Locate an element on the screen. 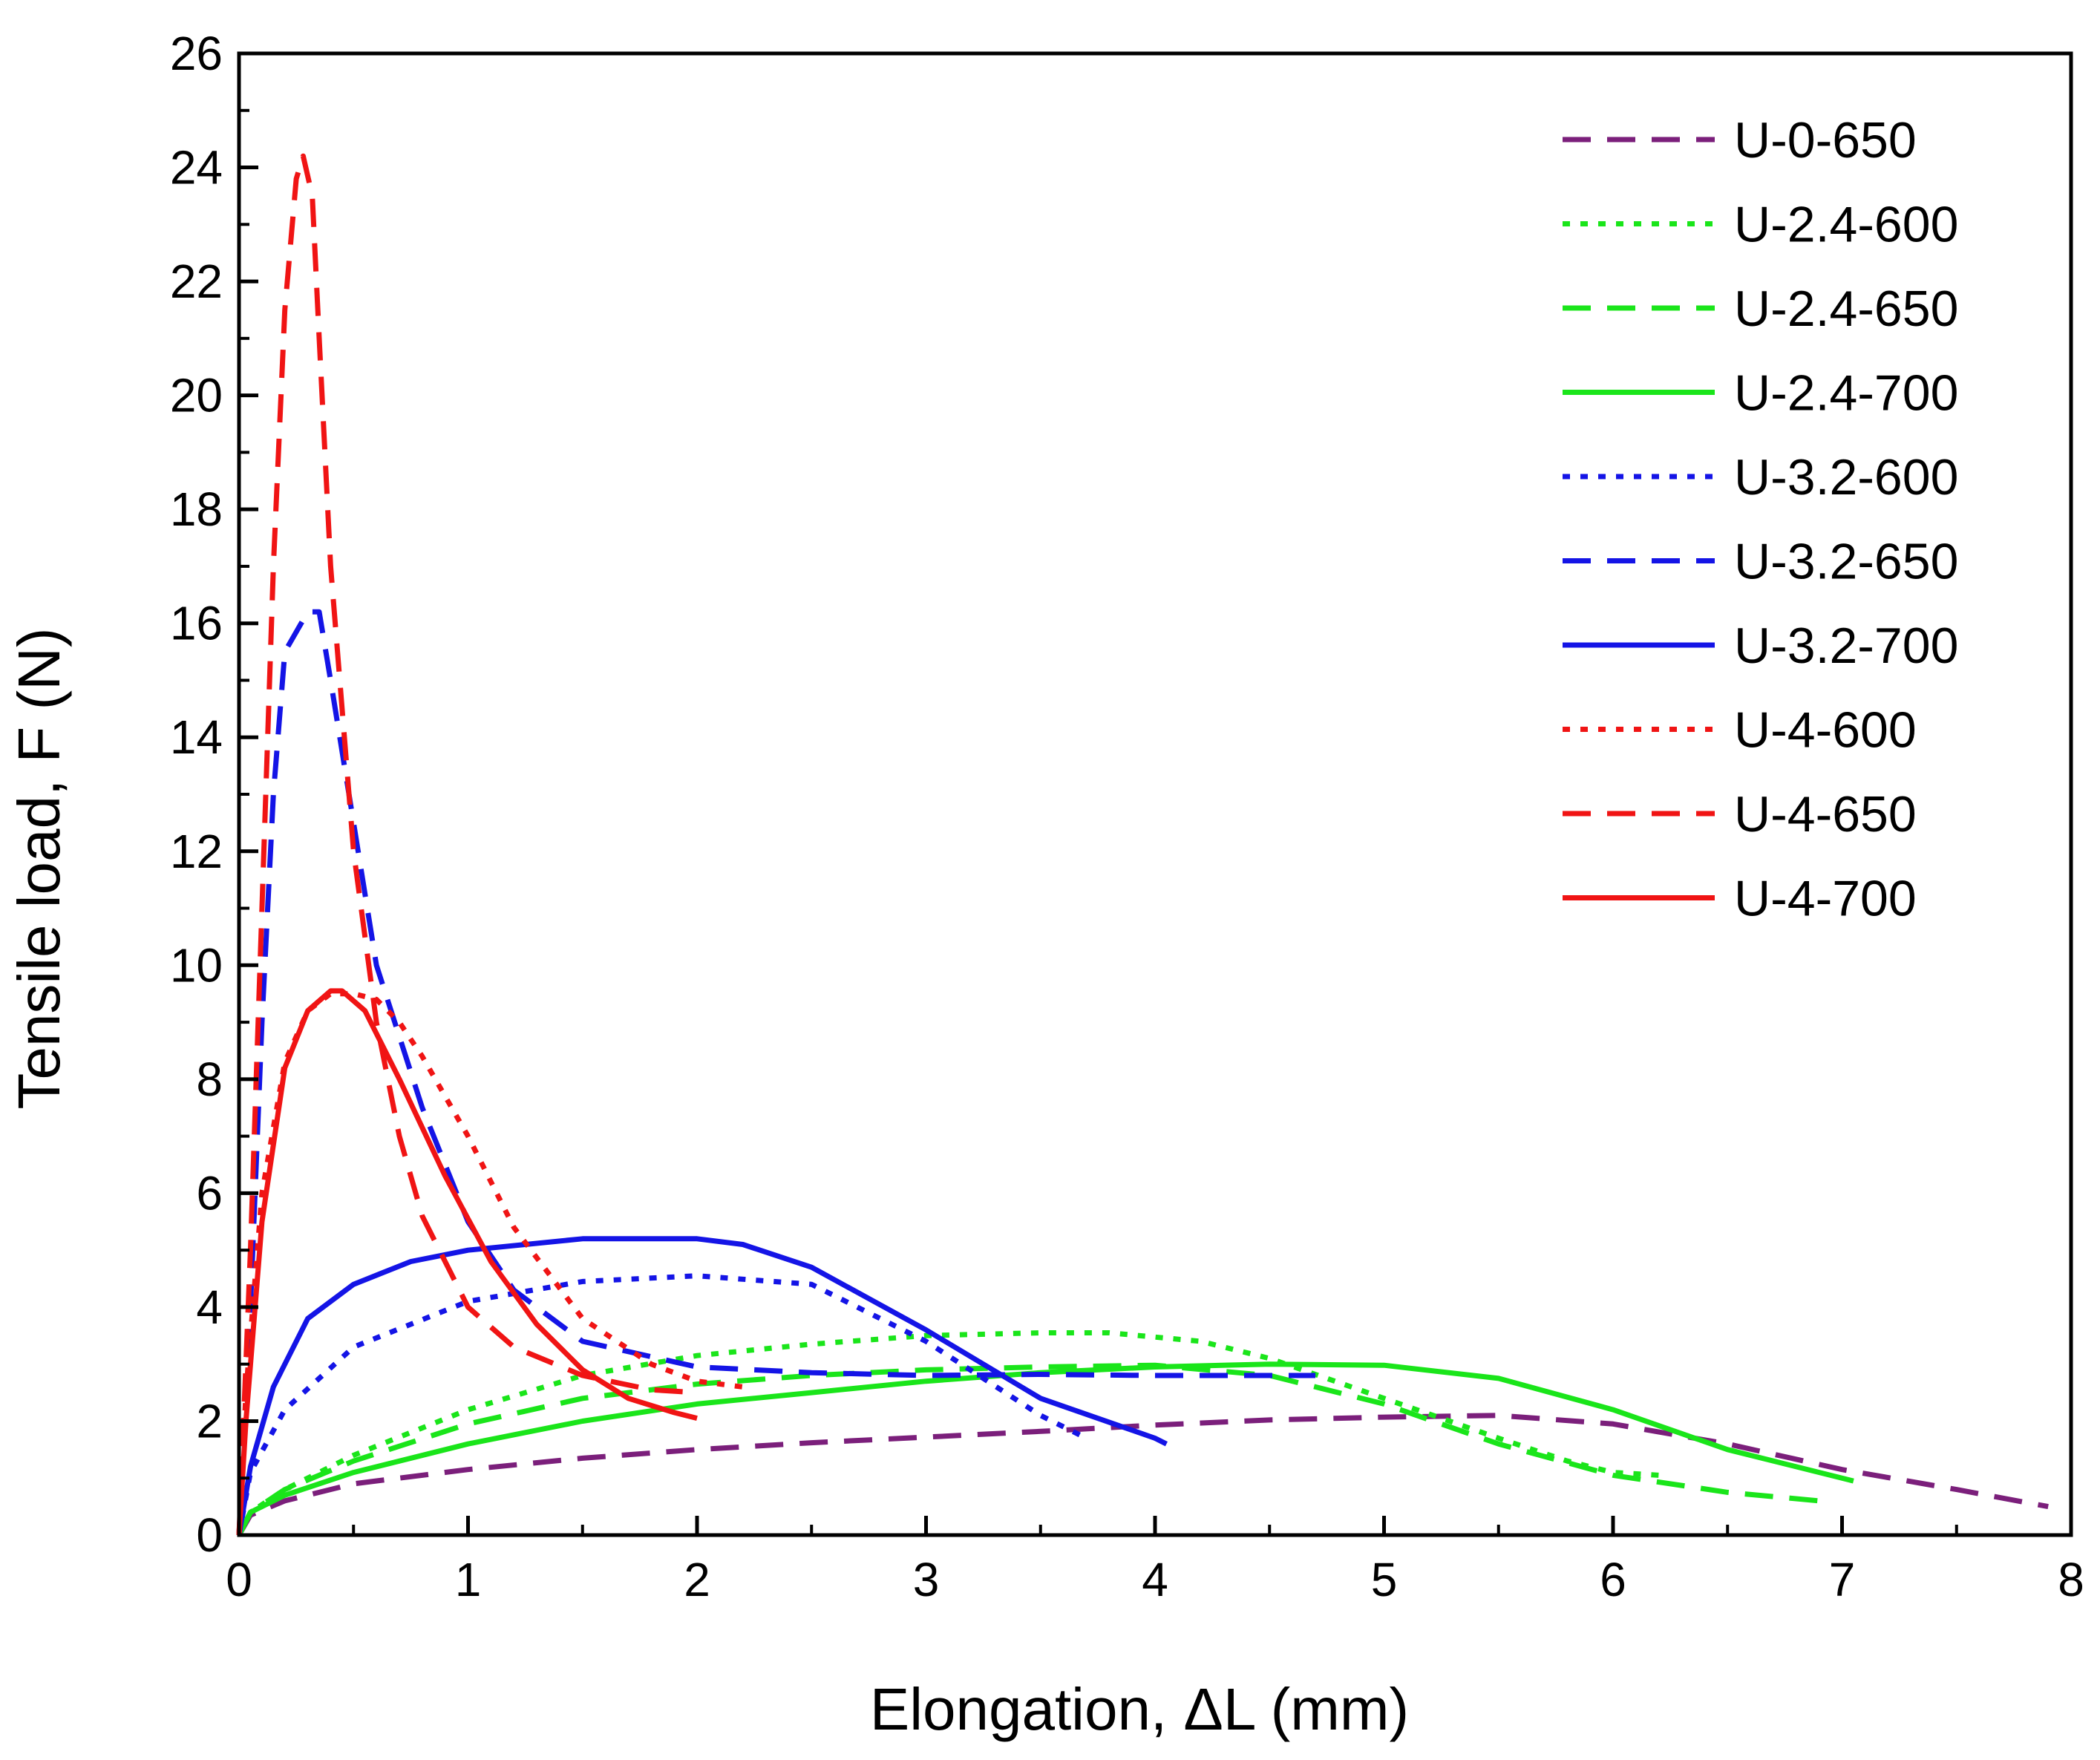  y-tick-label: 2 is located at coordinates (210, 1420).